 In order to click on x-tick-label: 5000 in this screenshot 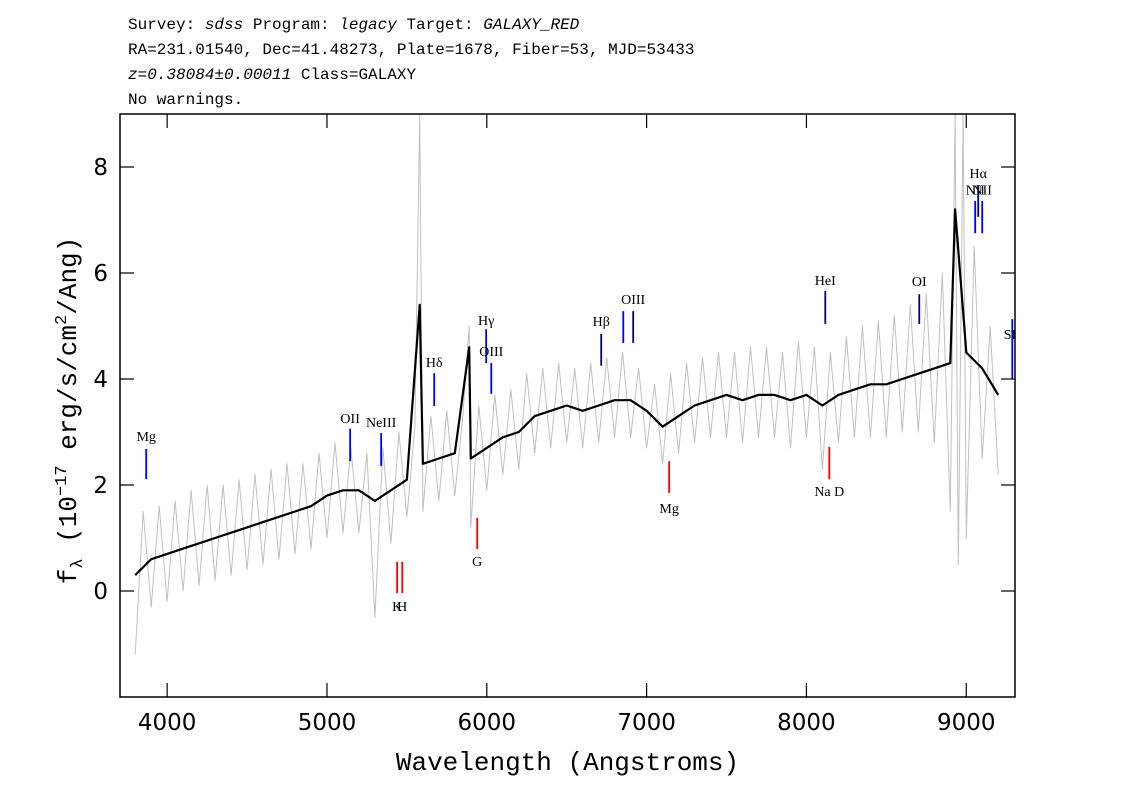, I will do `click(327, 723)`.